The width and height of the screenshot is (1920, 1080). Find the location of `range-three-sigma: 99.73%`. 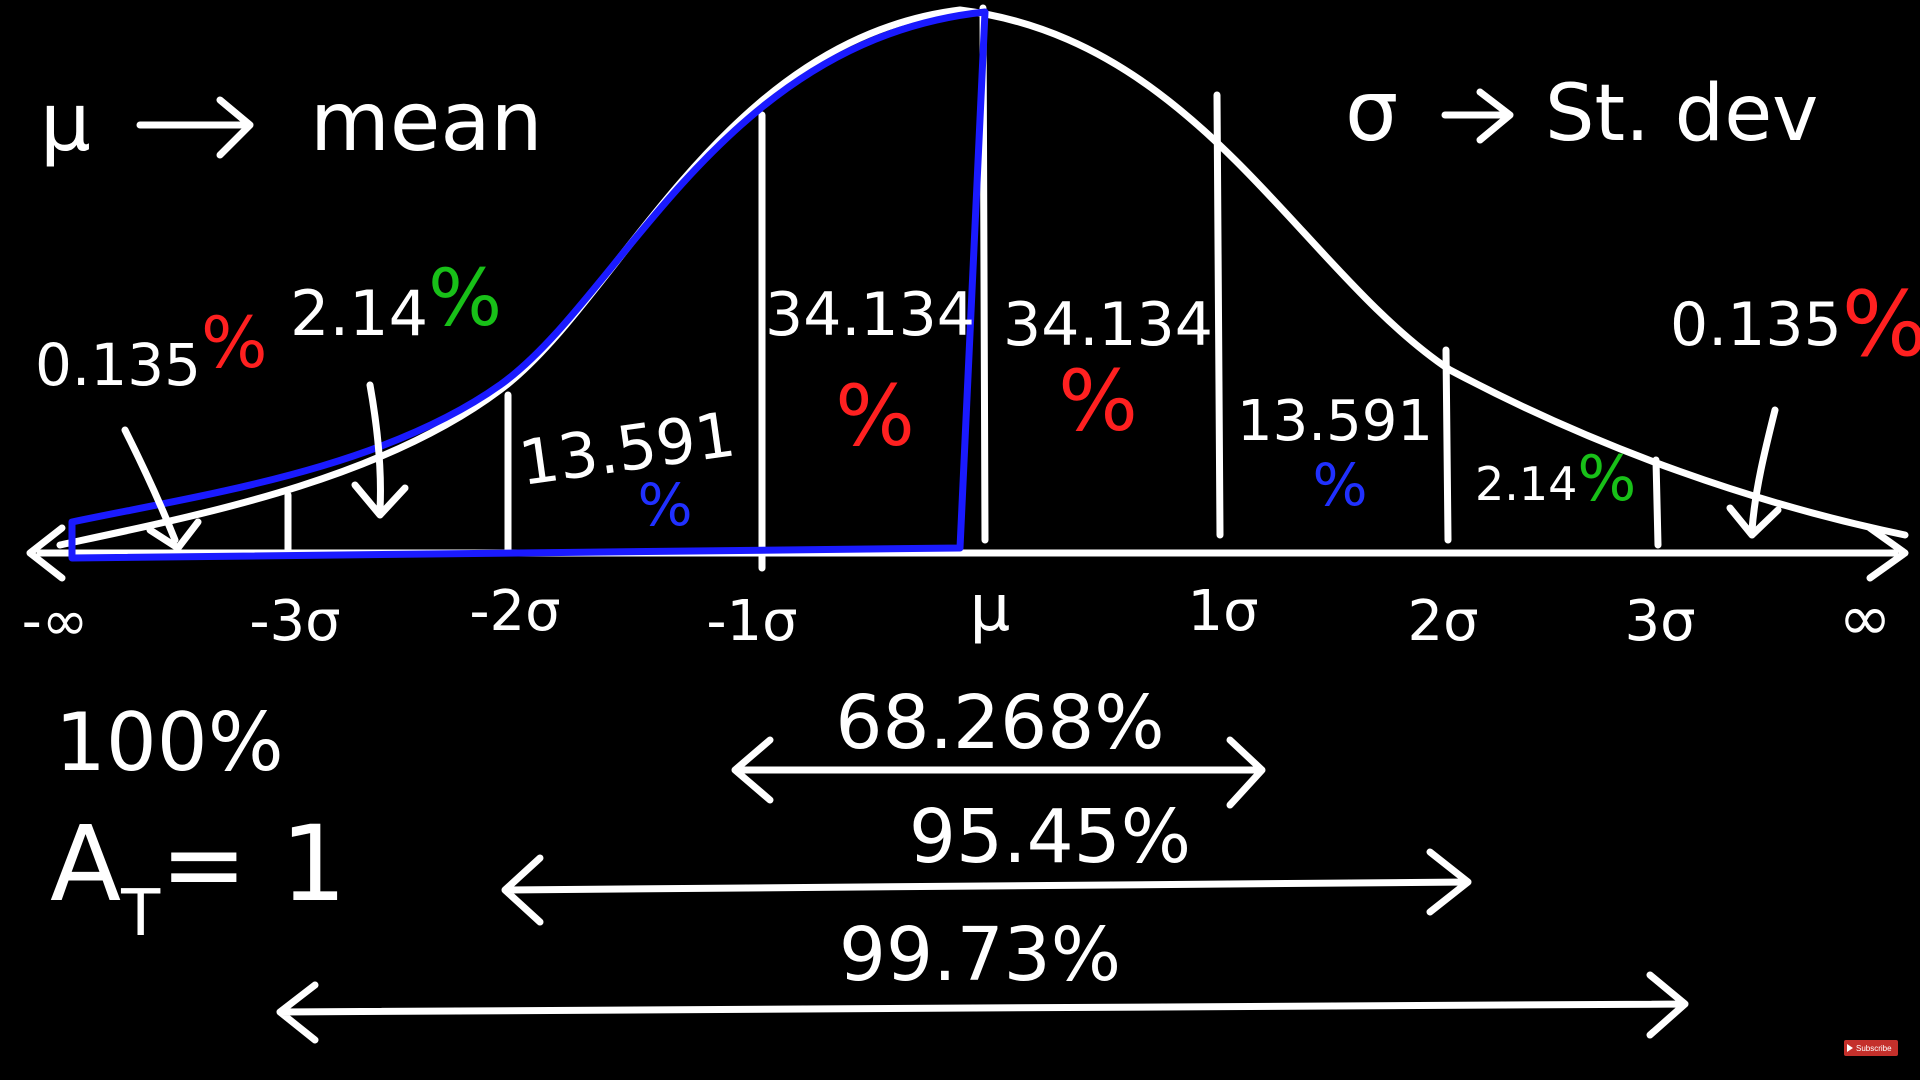

range-three-sigma: 99.73% is located at coordinates (982, 978).